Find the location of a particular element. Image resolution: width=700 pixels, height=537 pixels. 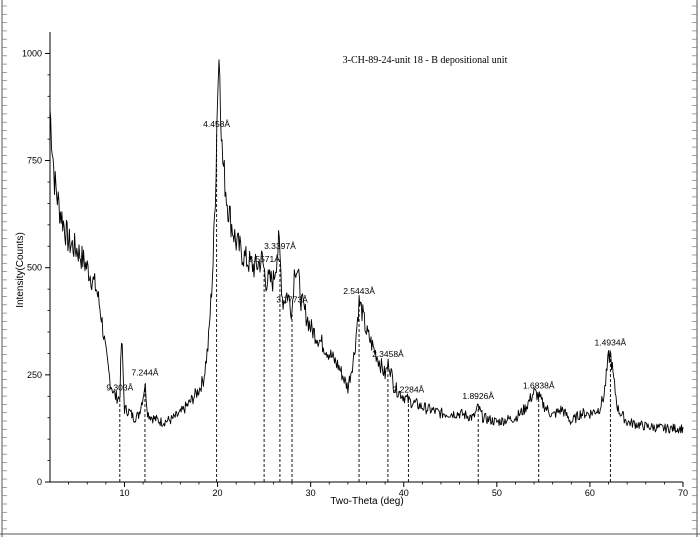

right-ruler is located at coordinates (694, 267).